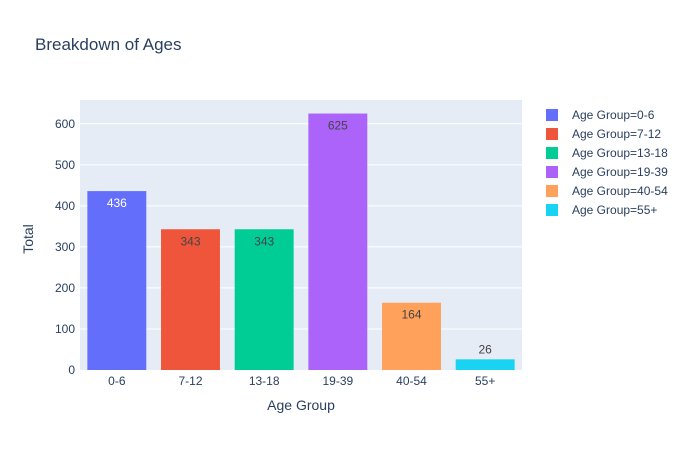 The height and width of the screenshot is (450, 700). Describe the element at coordinates (301, 405) in the screenshot. I see `x-axis-title: Age Group` at that location.